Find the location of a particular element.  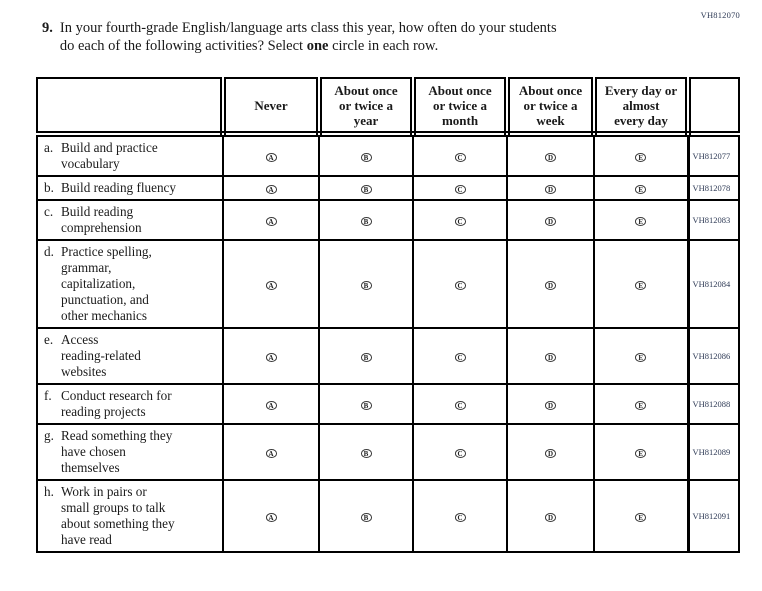

row-label: Build reading fluency is located at coordinates (118, 187).